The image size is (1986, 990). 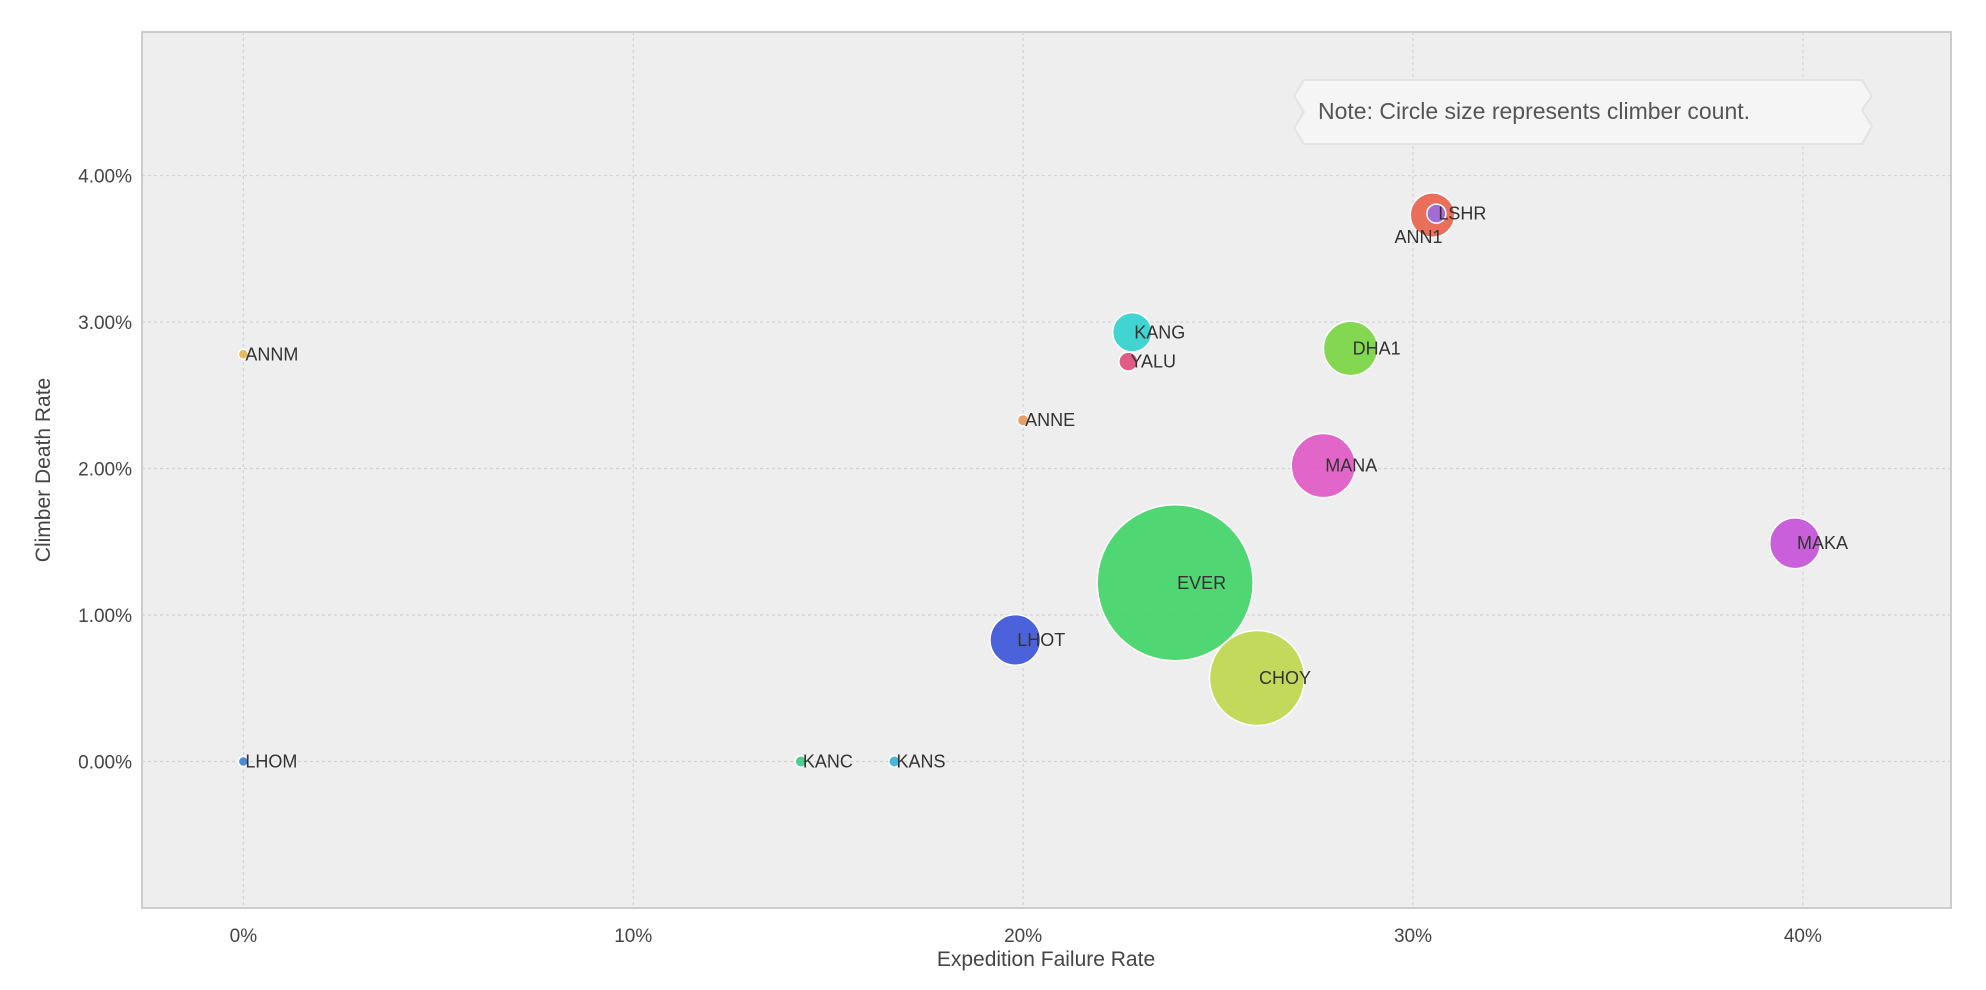 What do you see at coordinates (1462, 214) in the screenshot?
I see `point-label-lshr: LSHR` at bounding box center [1462, 214].